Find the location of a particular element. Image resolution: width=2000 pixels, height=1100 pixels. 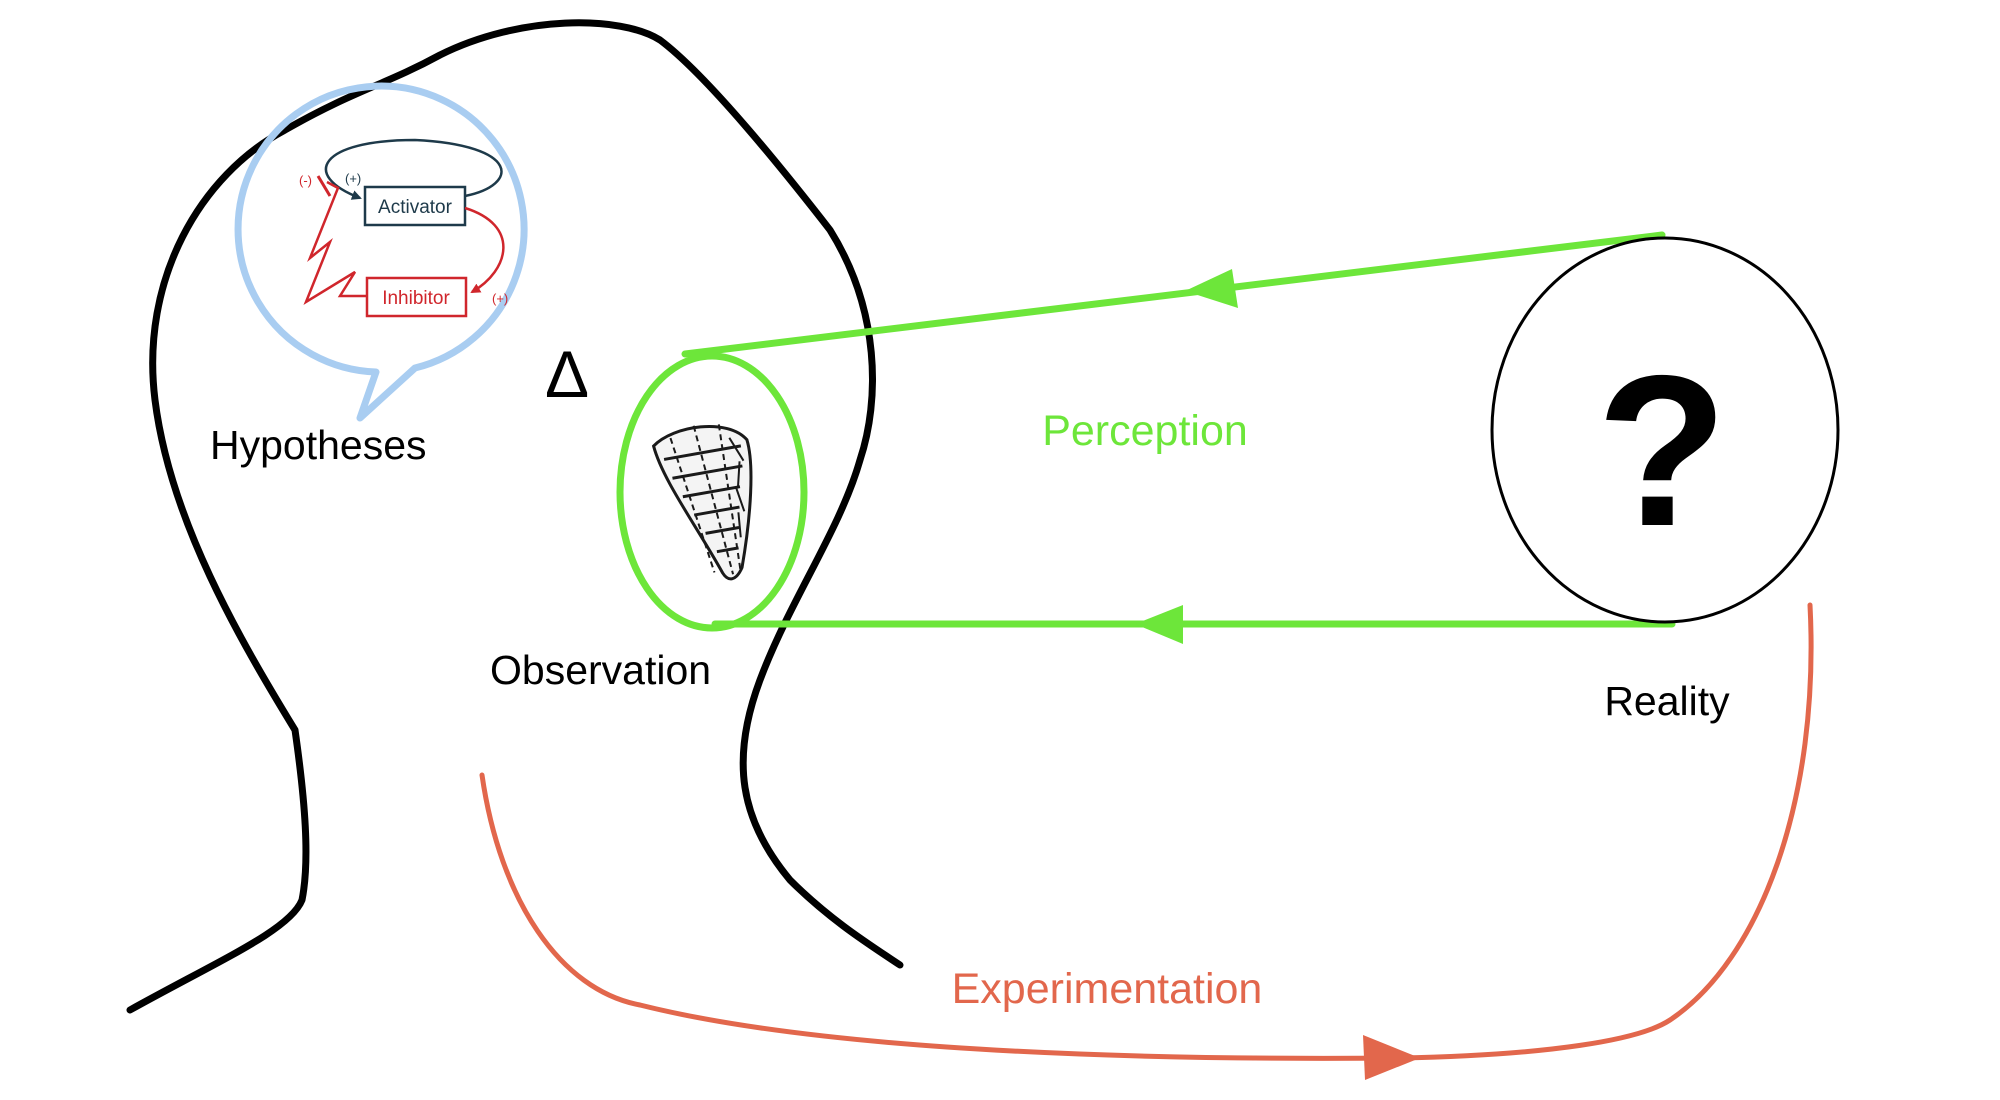

inhibitor-label: Inhibitor is located at coordinates (416, 298).